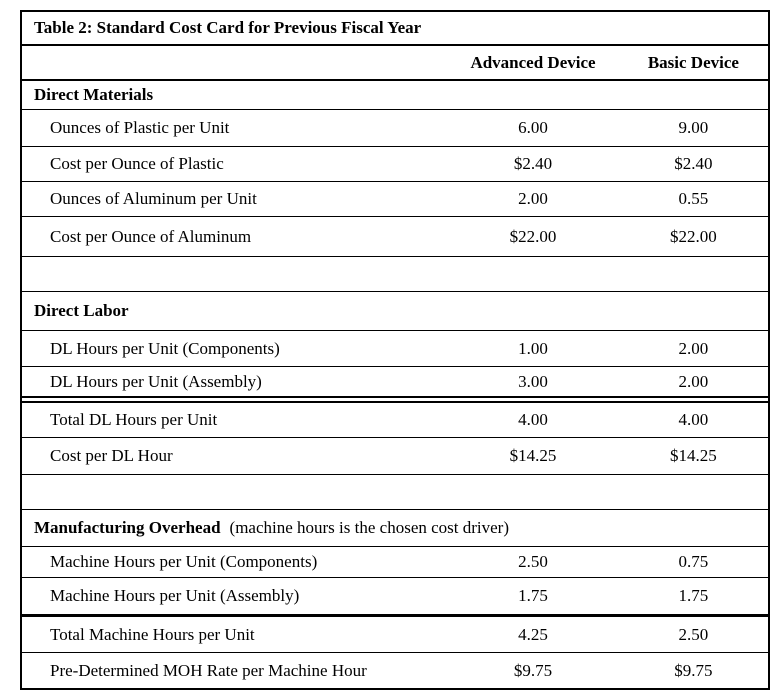  Describe the element at coordinates (693, 670) in the screenshot. I see `value-basic: $9.75` at that location.